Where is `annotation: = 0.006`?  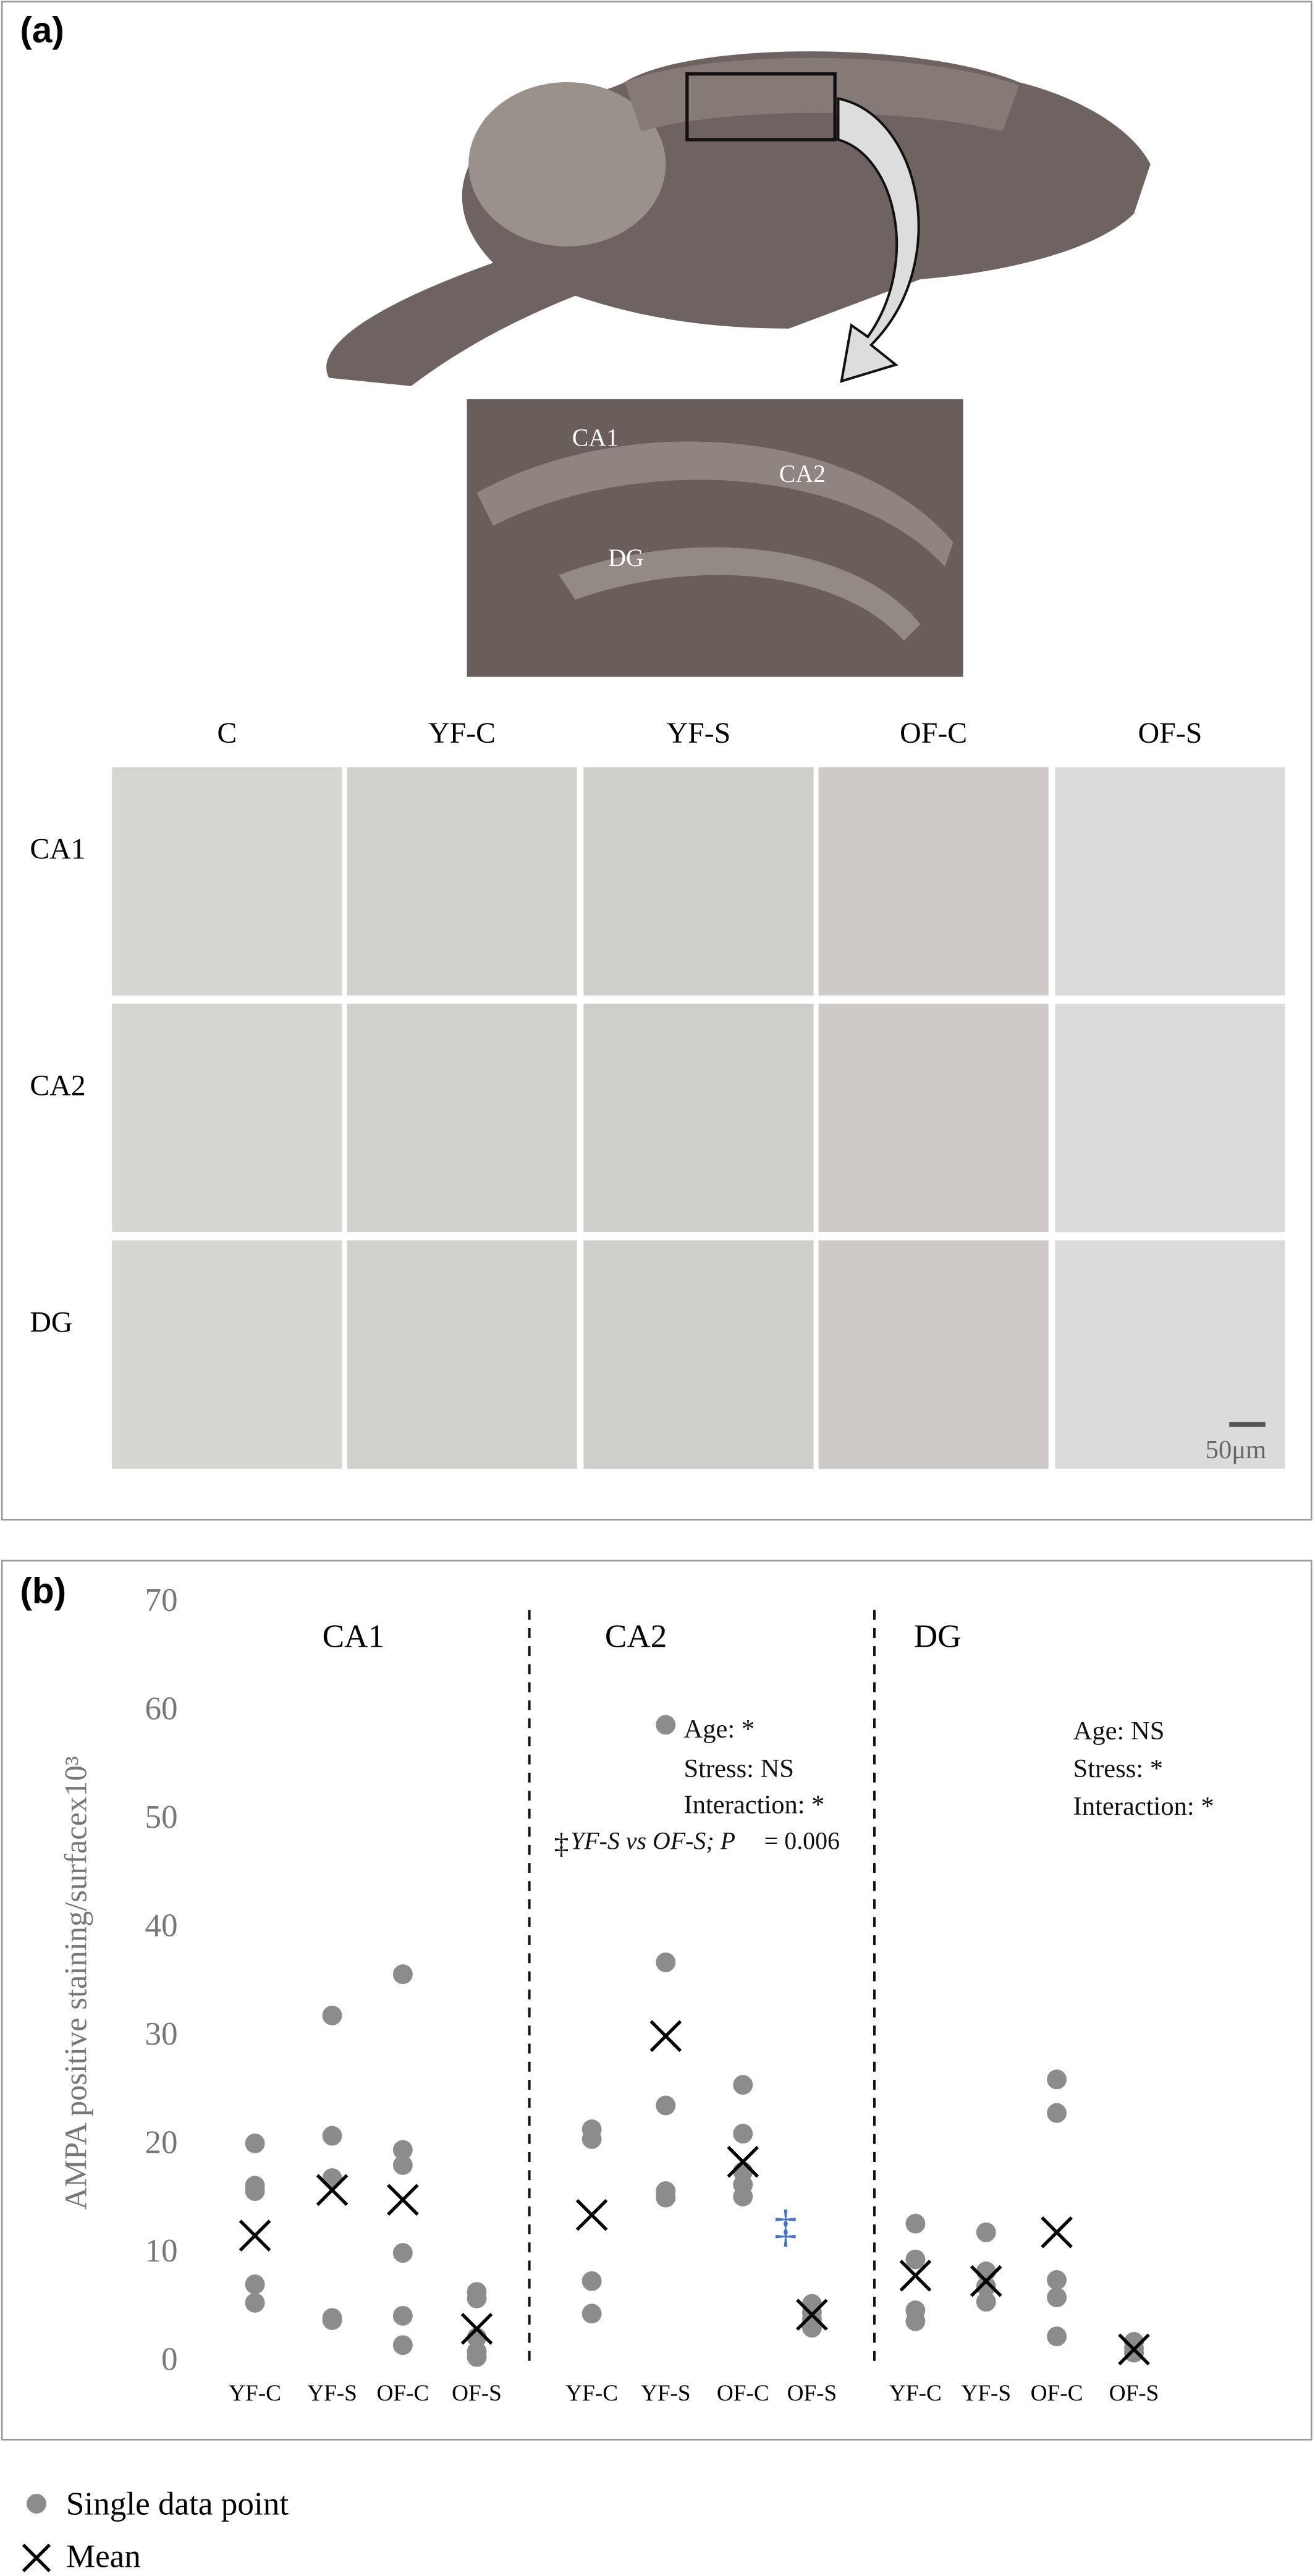 annotation: = 0.006 is located at coordinates (802, 1840).